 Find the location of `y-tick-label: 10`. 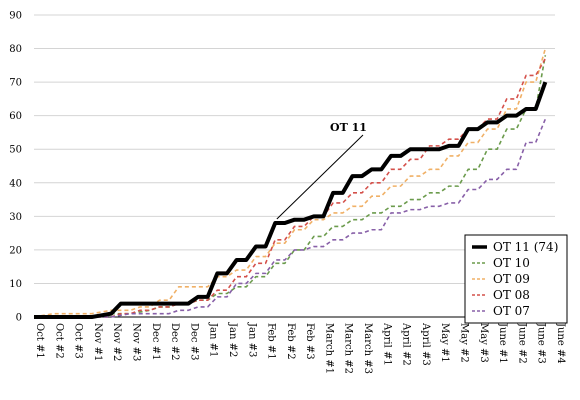

y-tick-label: 10 is located at coordinates (15, 284).